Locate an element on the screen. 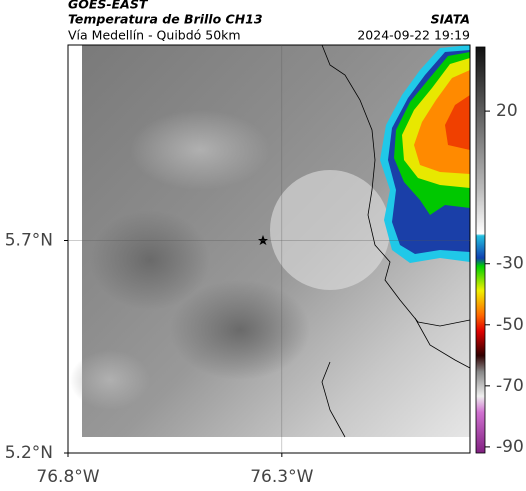 This screenshot has width=526, height=491. colorbar-tick-label: 20 is located at coordinates (507, 111).